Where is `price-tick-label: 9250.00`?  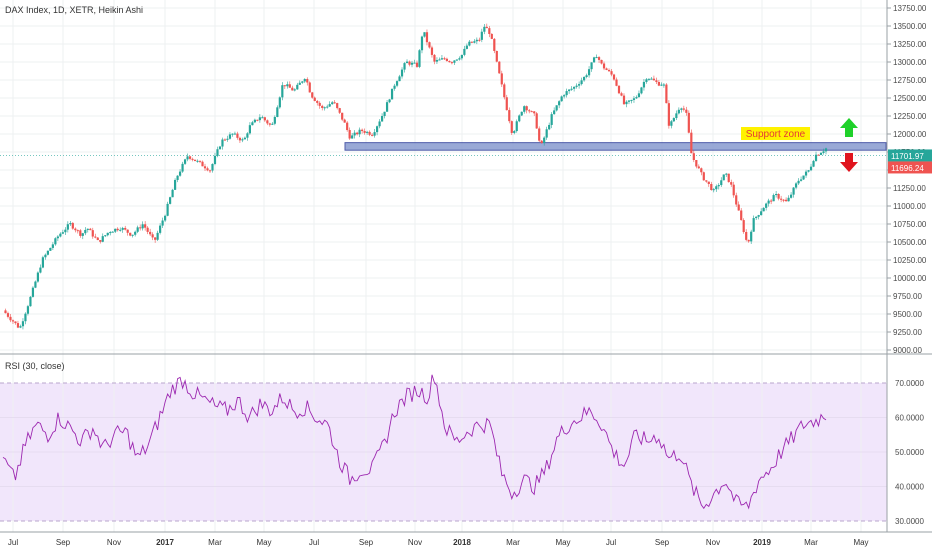
price-tick-label: 9250.00 is located at coordinates (907, 332).